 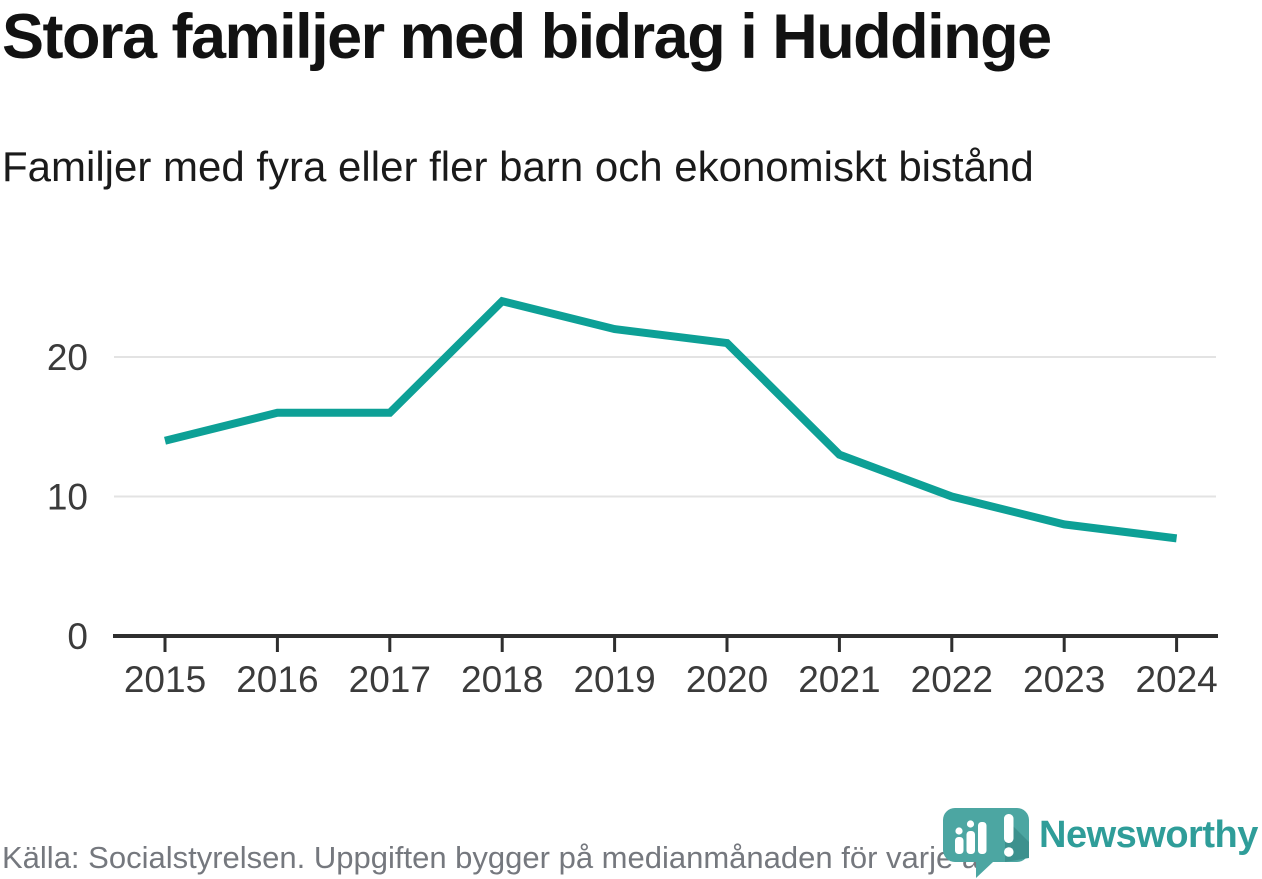 What do you see at coordinates (665, 643) in the screenshot?
I see `x-axis` at bounding box center [665, 643].